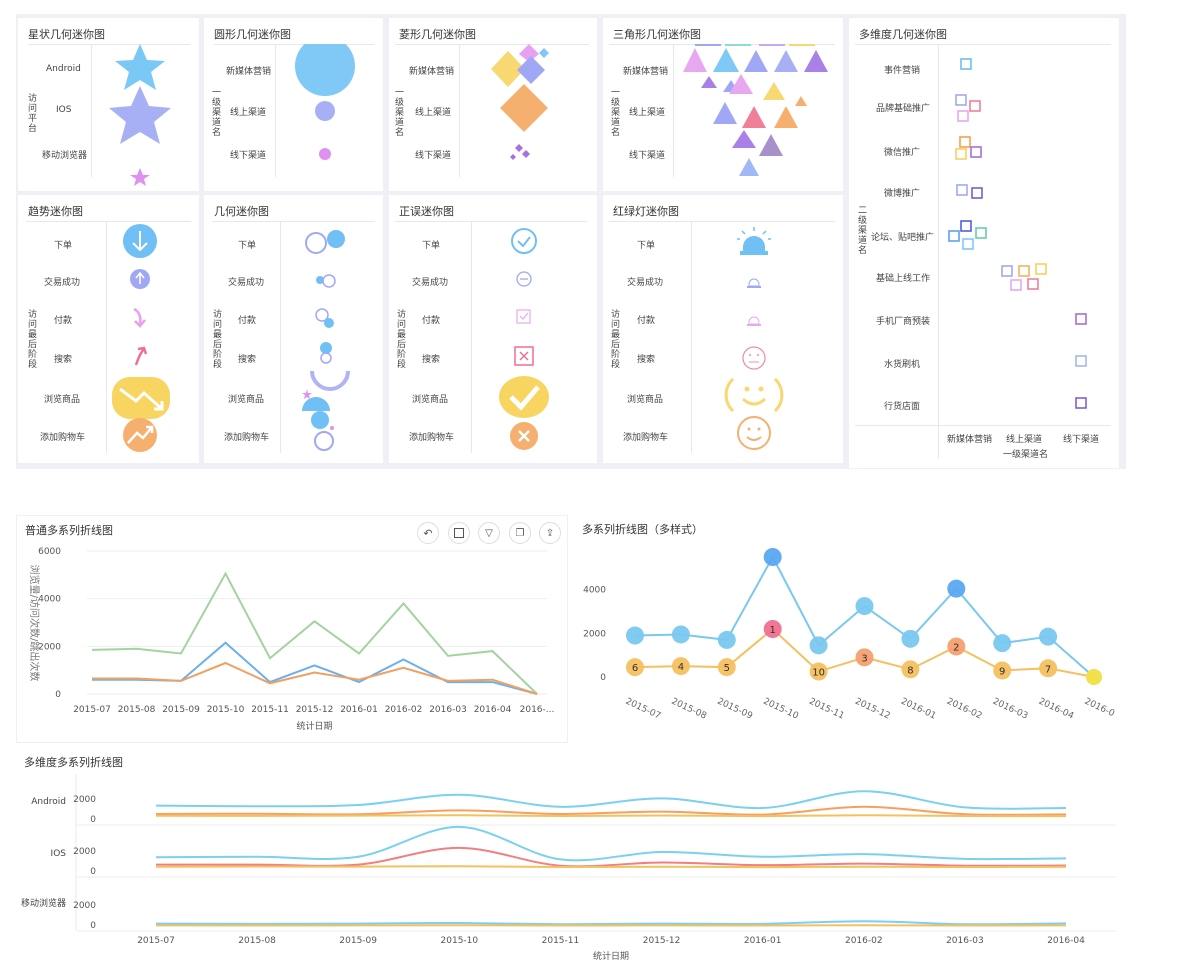 The height and width of the screenshot is (964, 1194). I want to click on x-axis-label: 统计日期, so click(611, 956).